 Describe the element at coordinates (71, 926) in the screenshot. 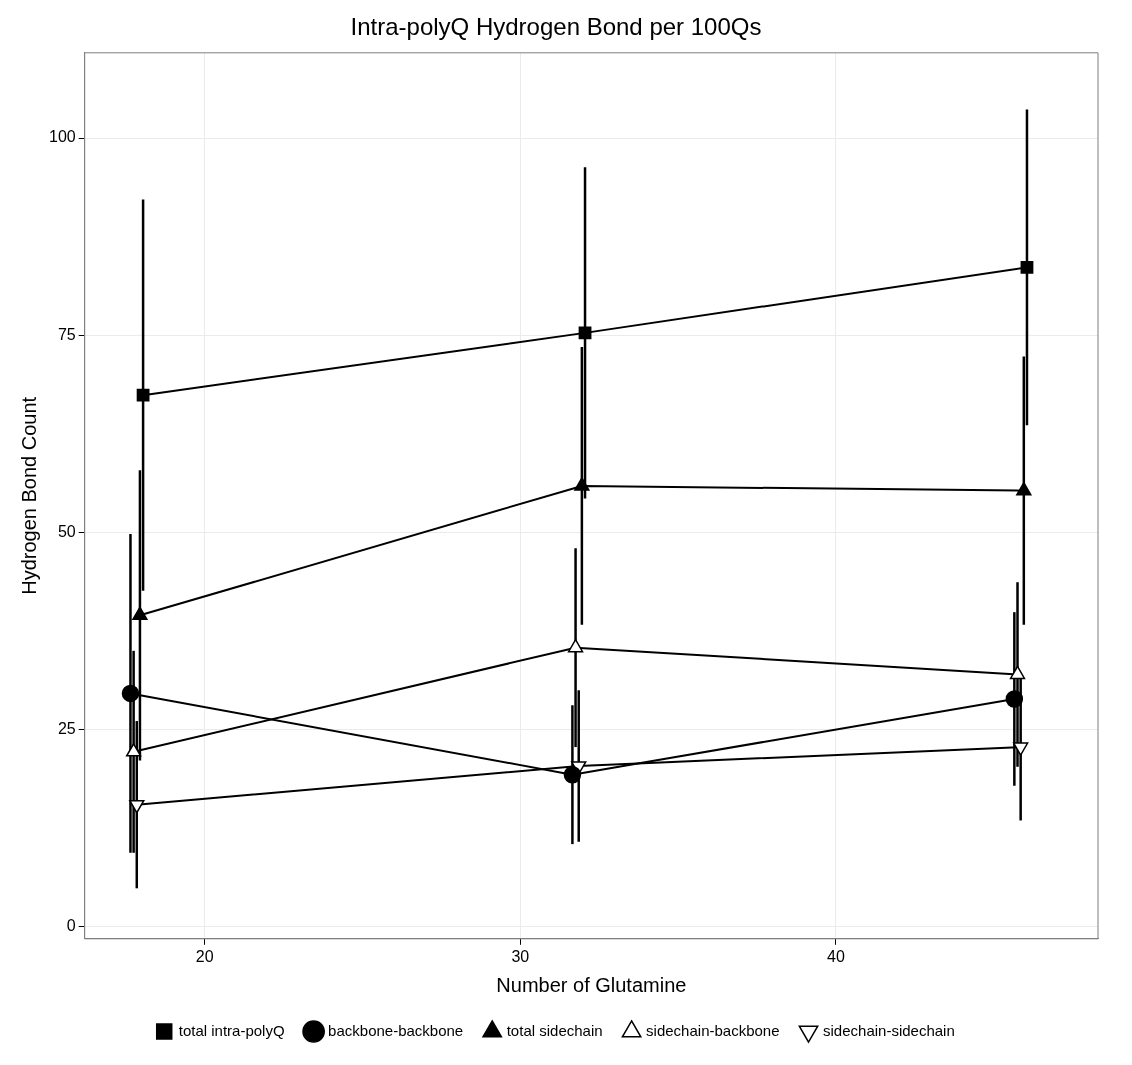

I see `y-tick-label: 0` at that location.